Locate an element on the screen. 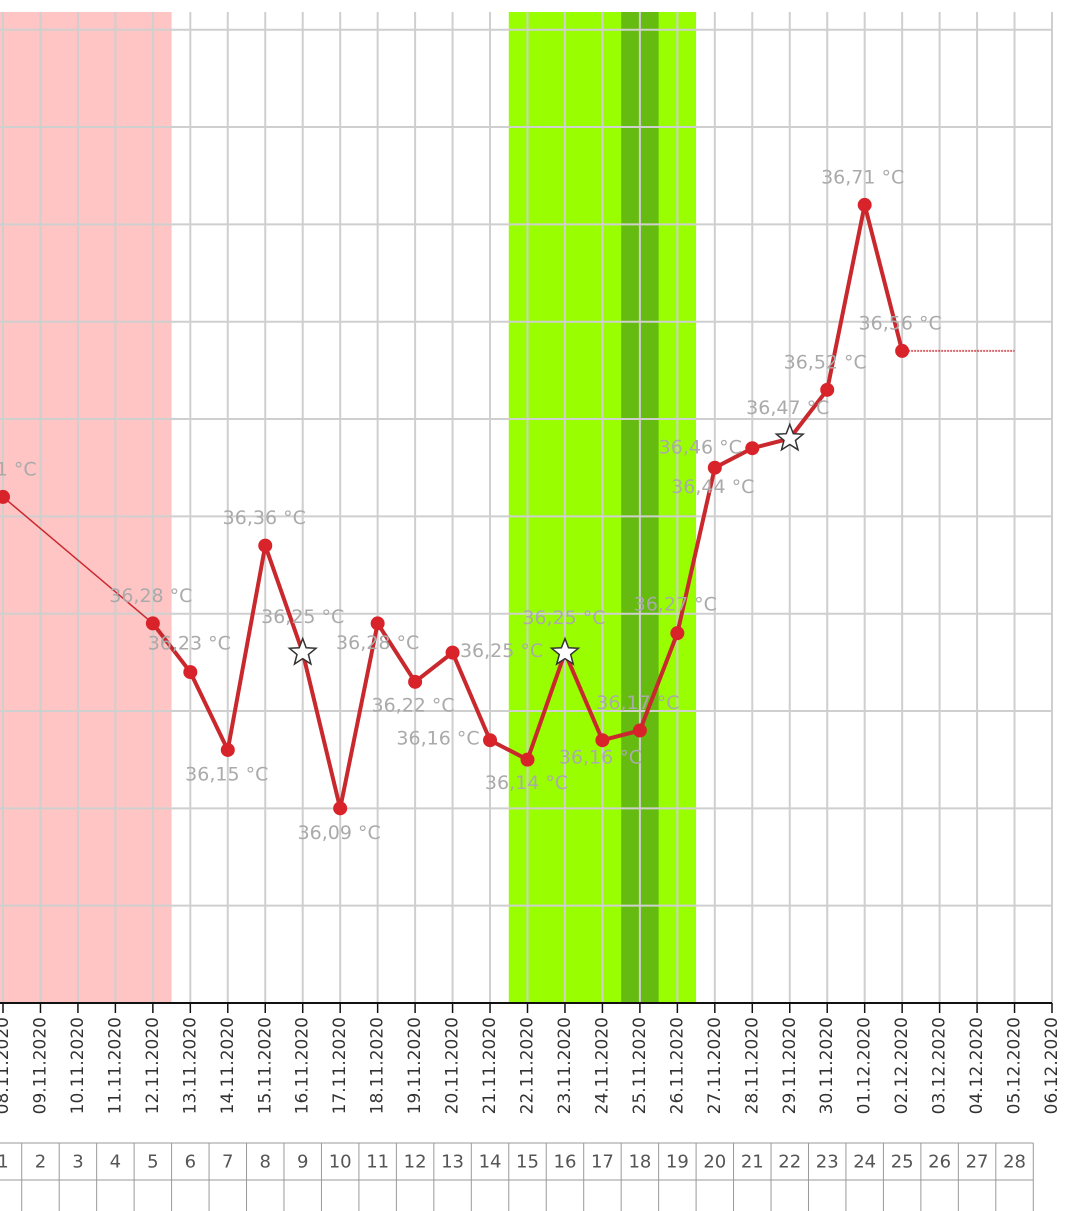 Image resolution: width=1080 pixels, height=1211 pixels. cycle-day: 28 is located at coordinates (1014, 1162).